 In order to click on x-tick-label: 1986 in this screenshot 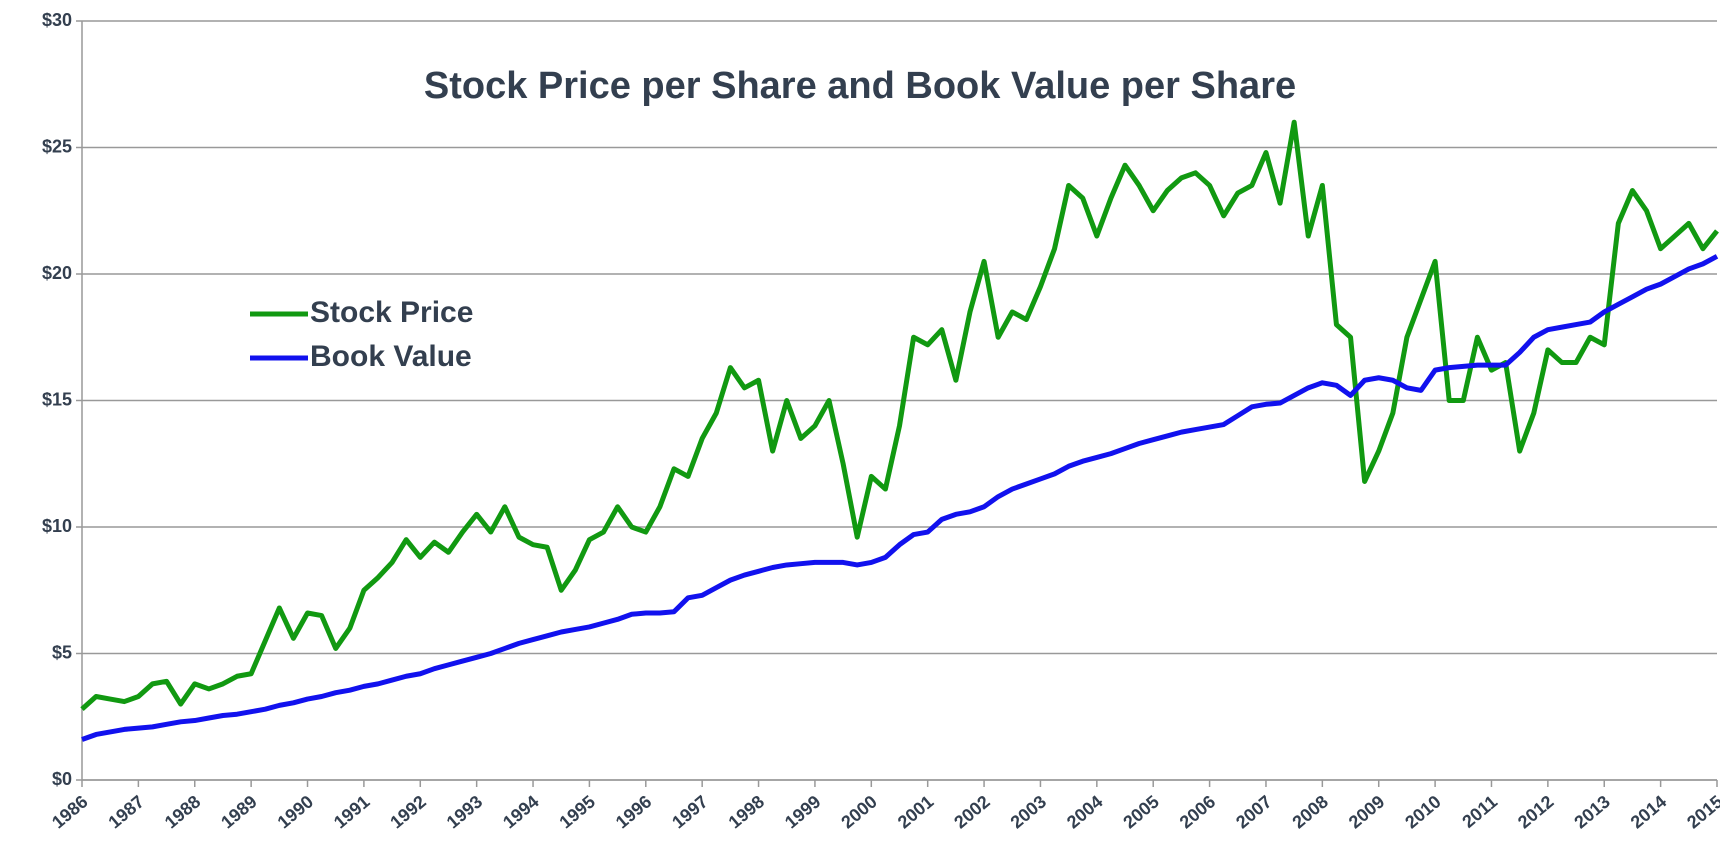, I will do `click(70, 811)`.